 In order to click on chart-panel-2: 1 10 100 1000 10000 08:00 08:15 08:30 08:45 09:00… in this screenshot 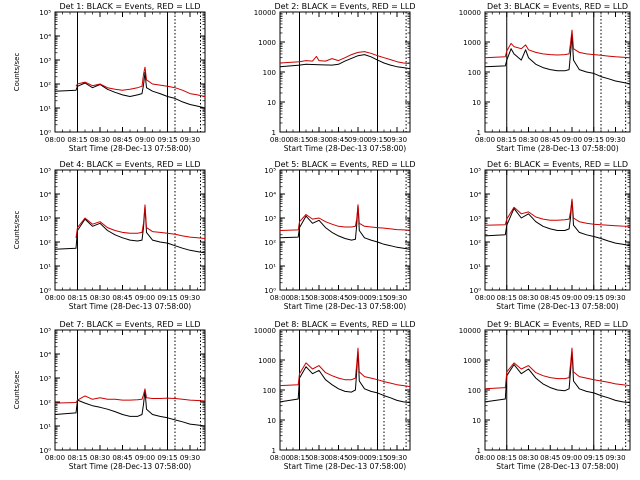, I will do `click(335, 77)`.